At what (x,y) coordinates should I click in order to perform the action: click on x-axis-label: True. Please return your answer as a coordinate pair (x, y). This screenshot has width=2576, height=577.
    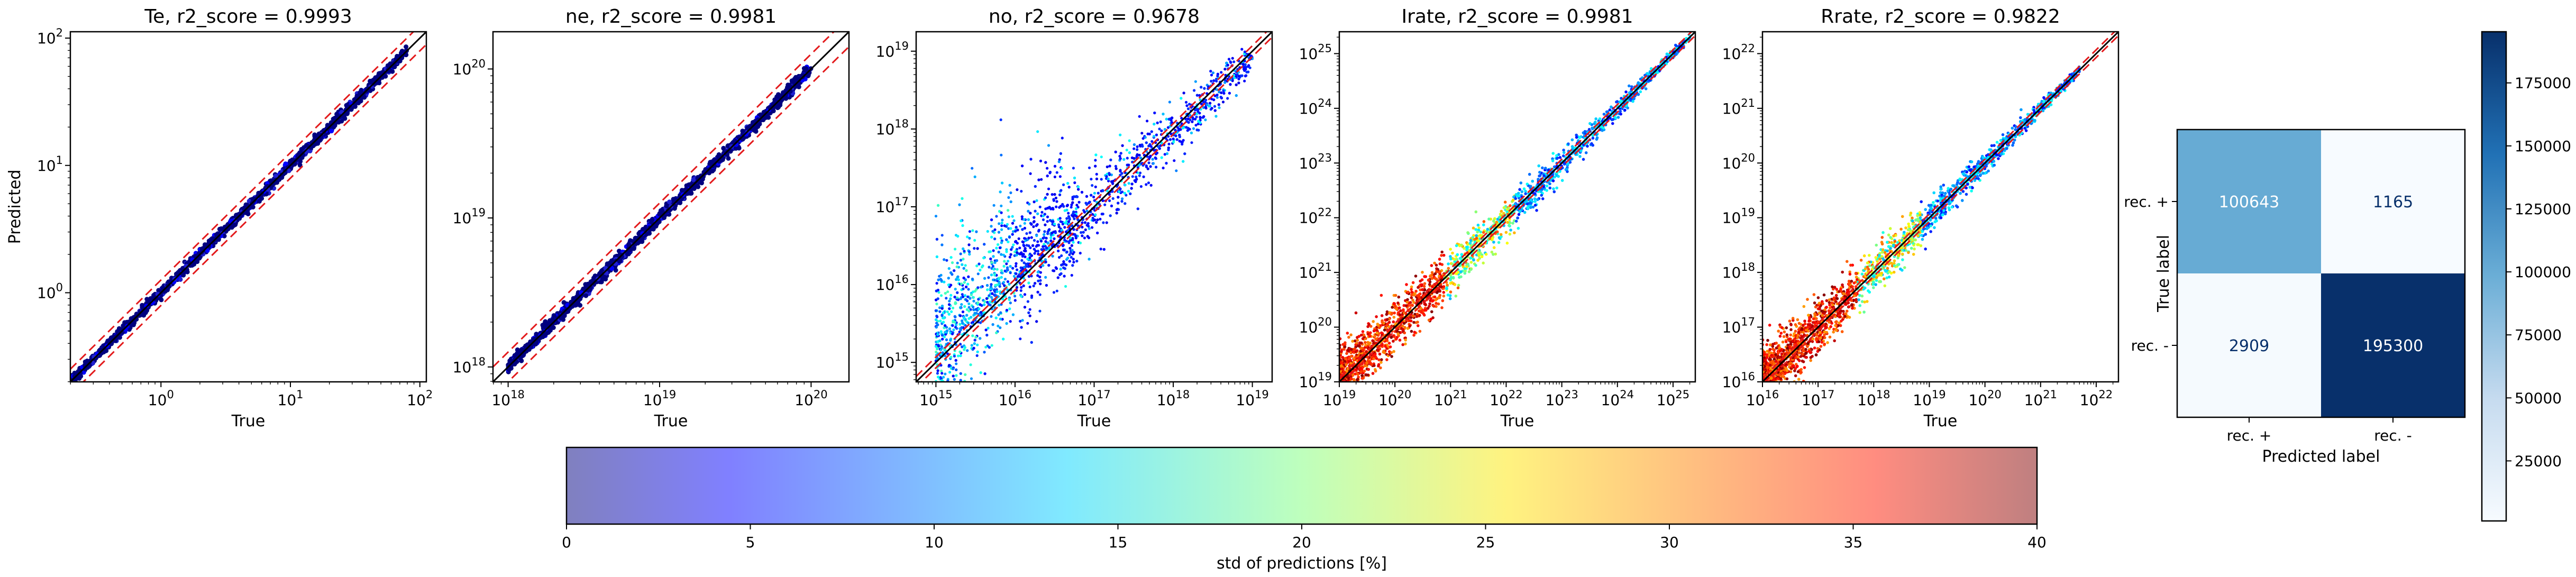
    Looking at the image, I should click on (248, 421).